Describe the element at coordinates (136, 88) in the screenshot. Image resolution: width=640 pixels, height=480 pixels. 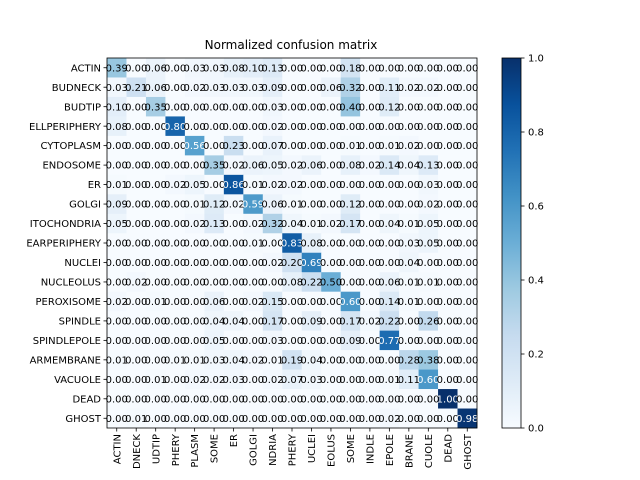
I see `heatmap-cell-label: 0.21` at that location.